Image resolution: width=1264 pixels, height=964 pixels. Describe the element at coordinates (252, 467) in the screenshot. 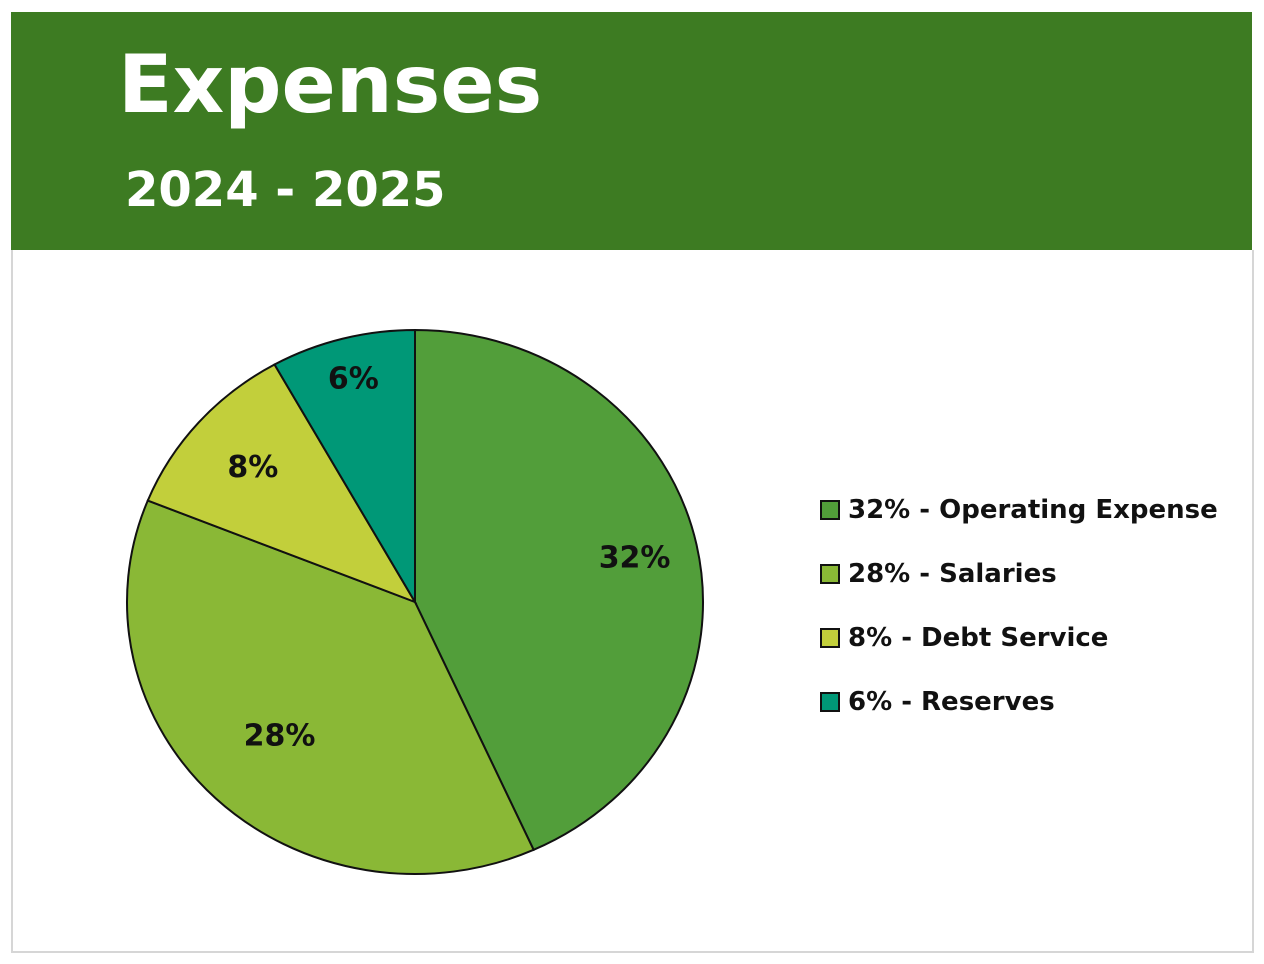

I see `data-label: 8%` at that location.